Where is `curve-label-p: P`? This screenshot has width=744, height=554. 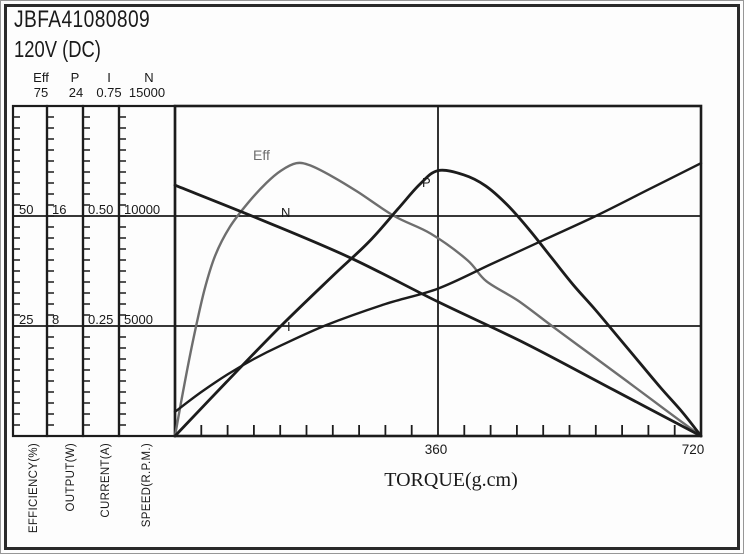 curve-label-p: P is located at coordinates (426, 182).